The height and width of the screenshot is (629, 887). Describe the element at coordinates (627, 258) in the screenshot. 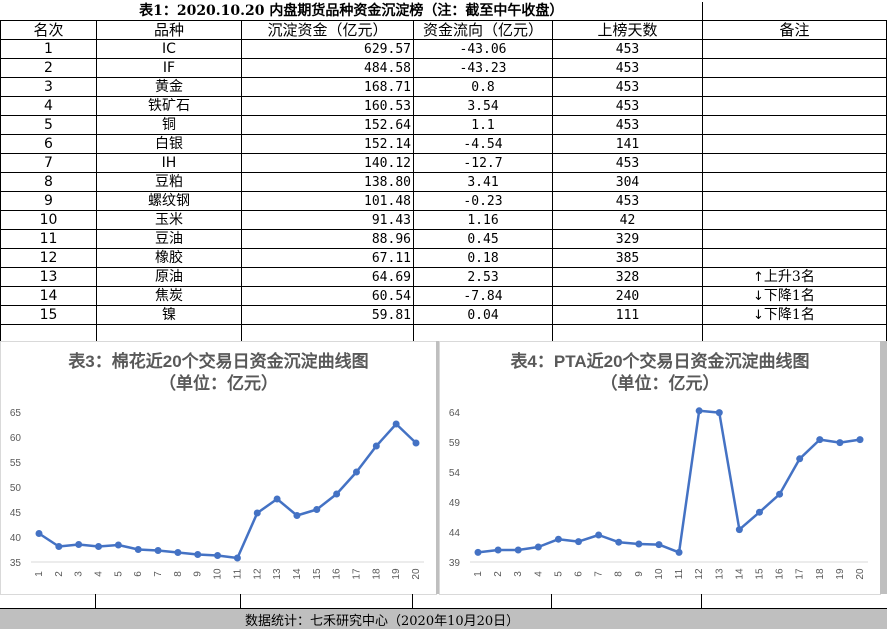

I see `cell-days: 385` at that location.